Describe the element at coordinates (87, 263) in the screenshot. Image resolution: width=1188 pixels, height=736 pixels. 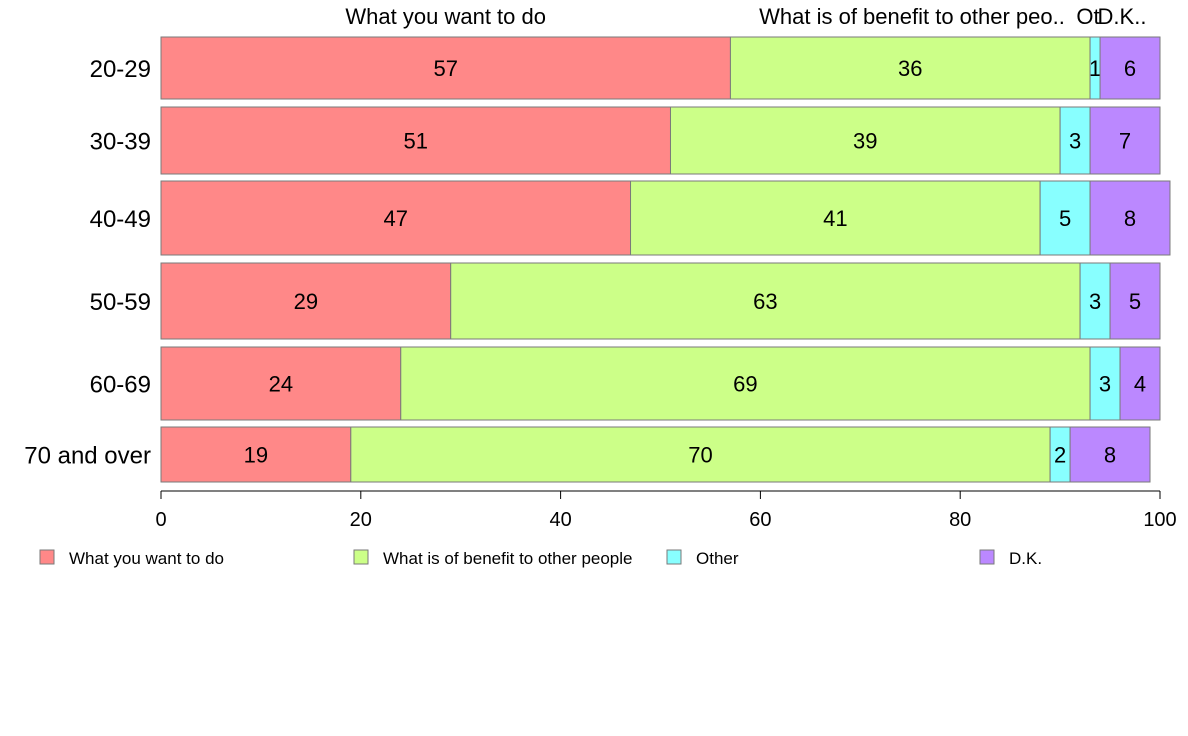
I see `y-axis-labels: 20-29 30-39 40-49 50-59 60-69 70 and over` at that location.